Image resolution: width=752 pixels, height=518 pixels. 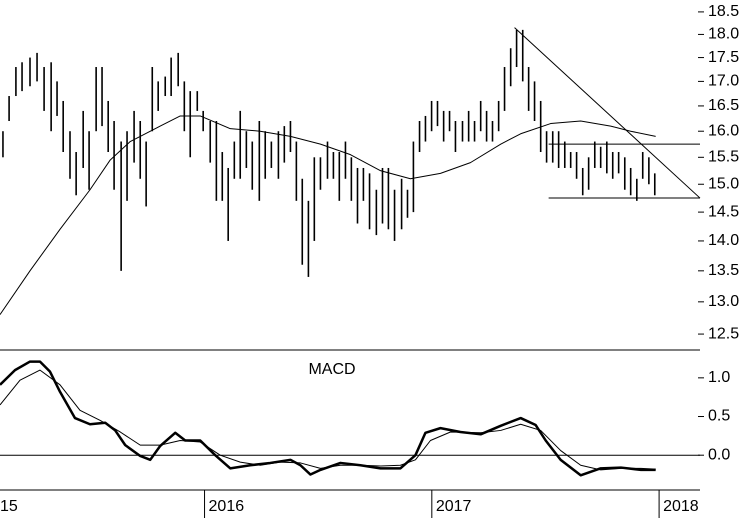 What do you see at coordinates (607, 113) in the screenshot?
I see `trendline` at bounding box center [607, 113].